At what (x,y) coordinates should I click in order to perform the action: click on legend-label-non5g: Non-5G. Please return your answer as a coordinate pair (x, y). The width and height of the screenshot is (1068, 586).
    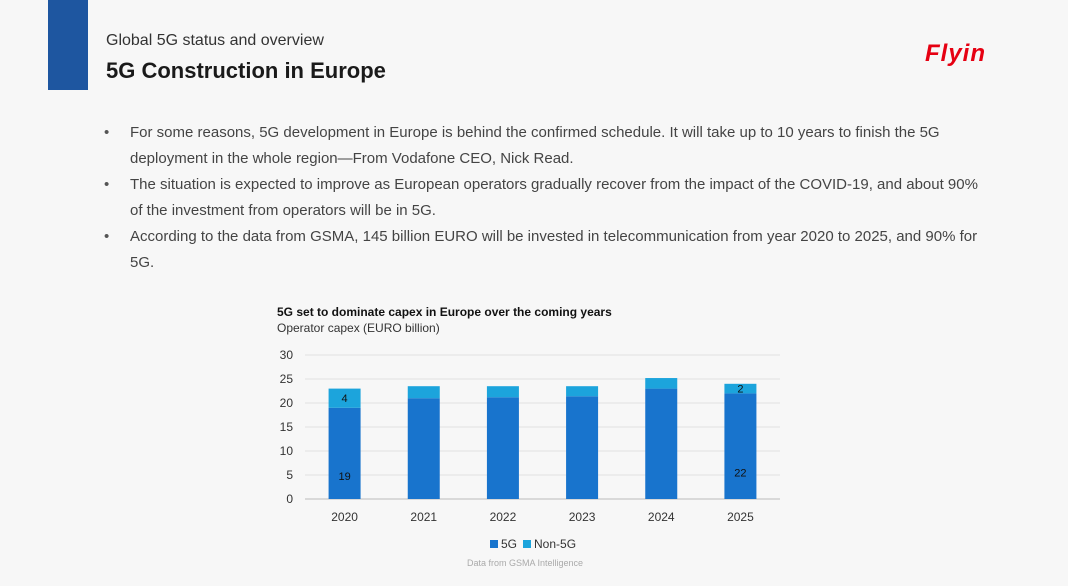
    Looking at the image, I should click on (555, 544).